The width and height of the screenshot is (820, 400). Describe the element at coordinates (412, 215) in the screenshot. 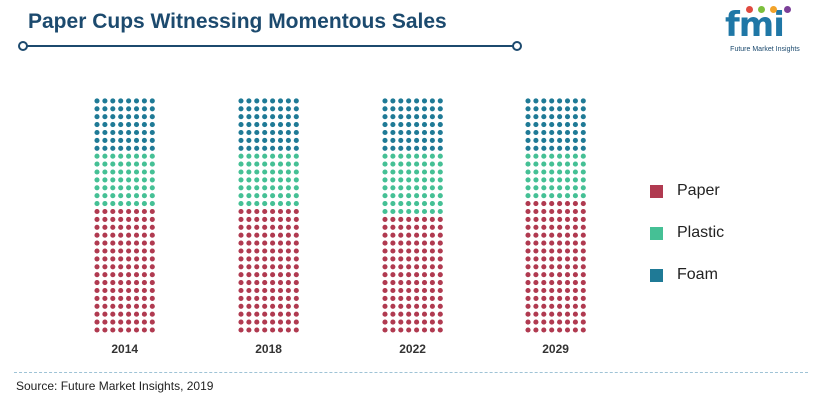

I see `dot-column-2022` at that location.